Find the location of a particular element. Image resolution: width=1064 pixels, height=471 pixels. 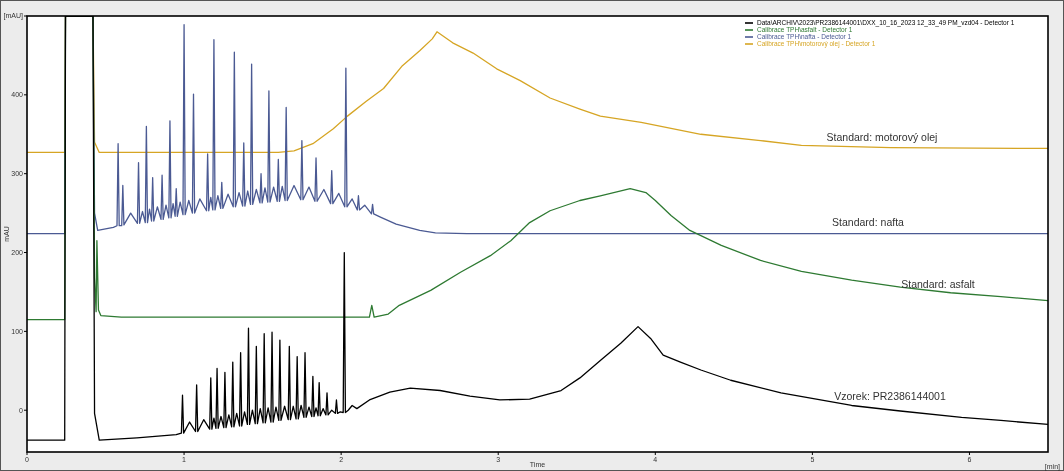

annotation: Vzorek: PR2386144001 is located at coordinates (890, 395).